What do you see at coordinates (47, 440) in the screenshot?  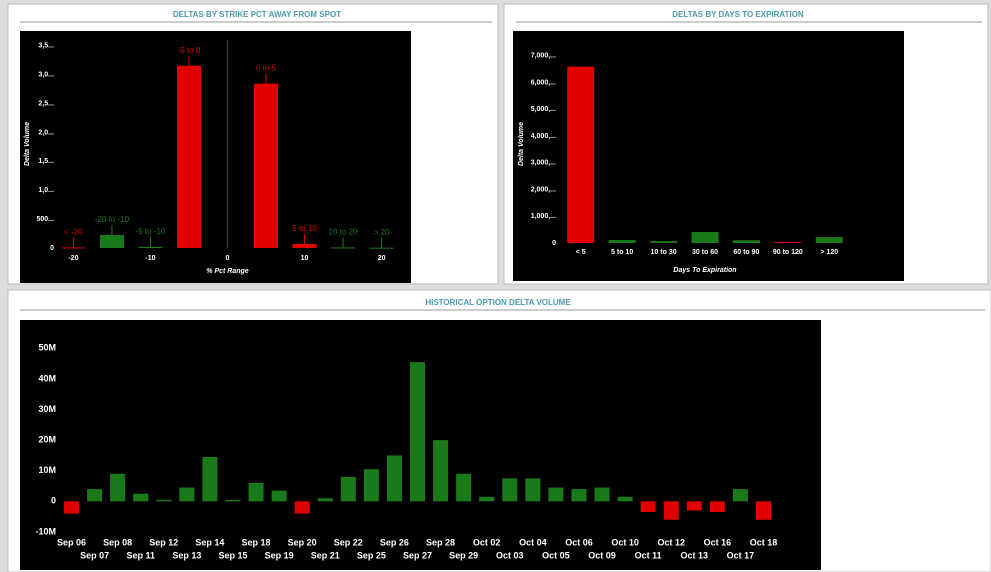 I see `y-tick-label: 20M` at bounding box center [47, 440].